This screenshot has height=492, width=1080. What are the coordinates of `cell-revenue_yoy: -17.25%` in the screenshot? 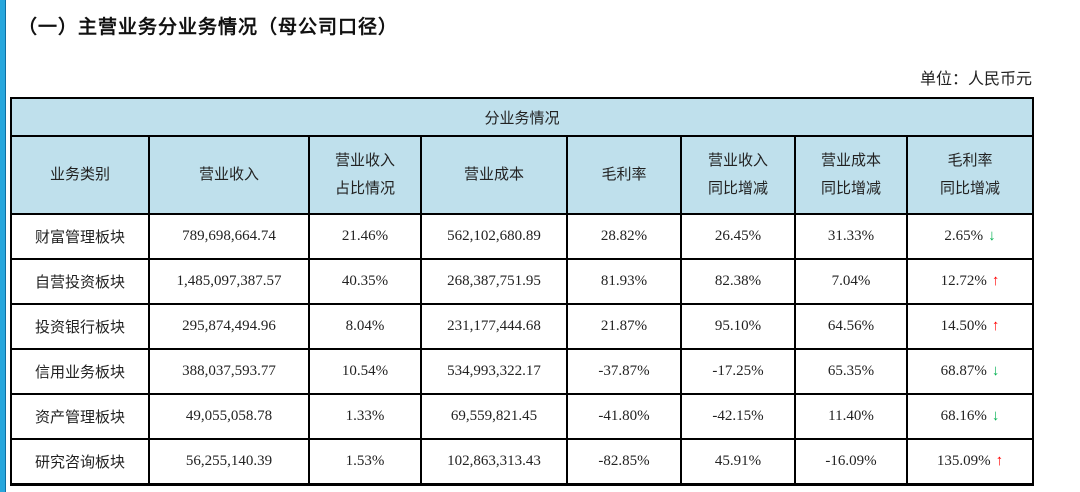 It's located at (738, 371).